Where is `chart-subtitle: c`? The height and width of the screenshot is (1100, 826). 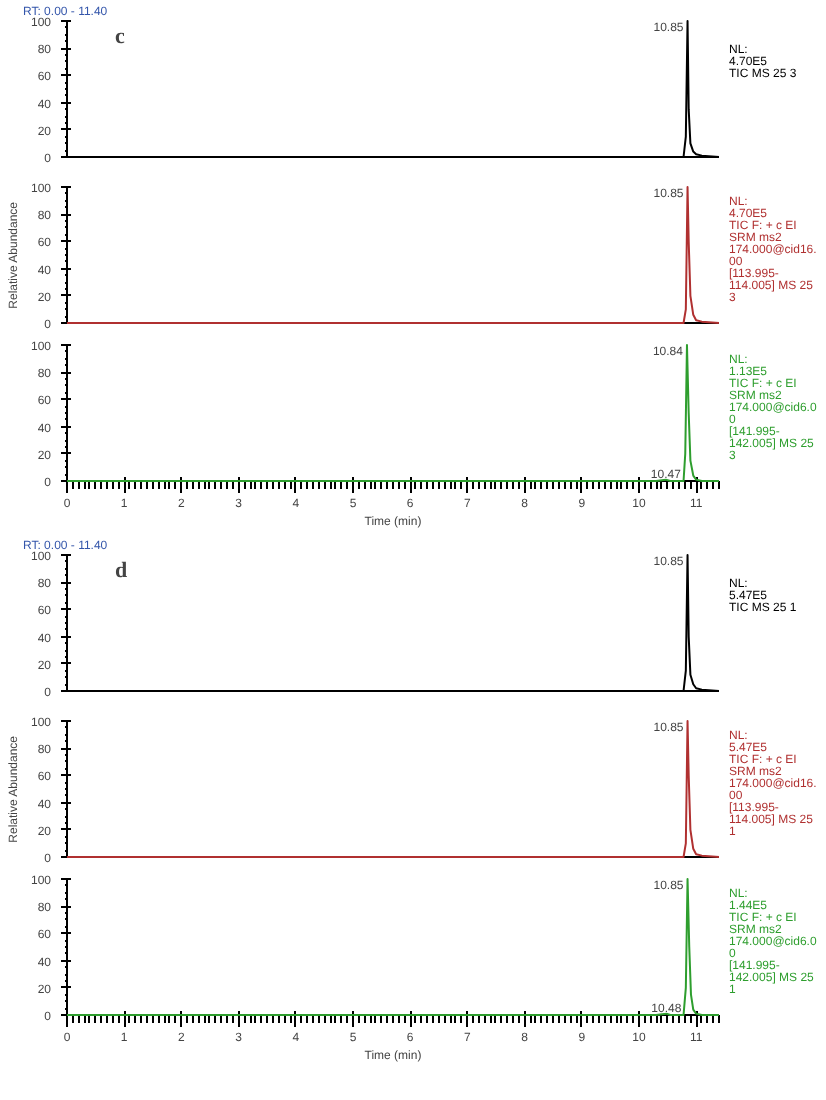 chart-subtitle: c is located at coordinates (120, 37).